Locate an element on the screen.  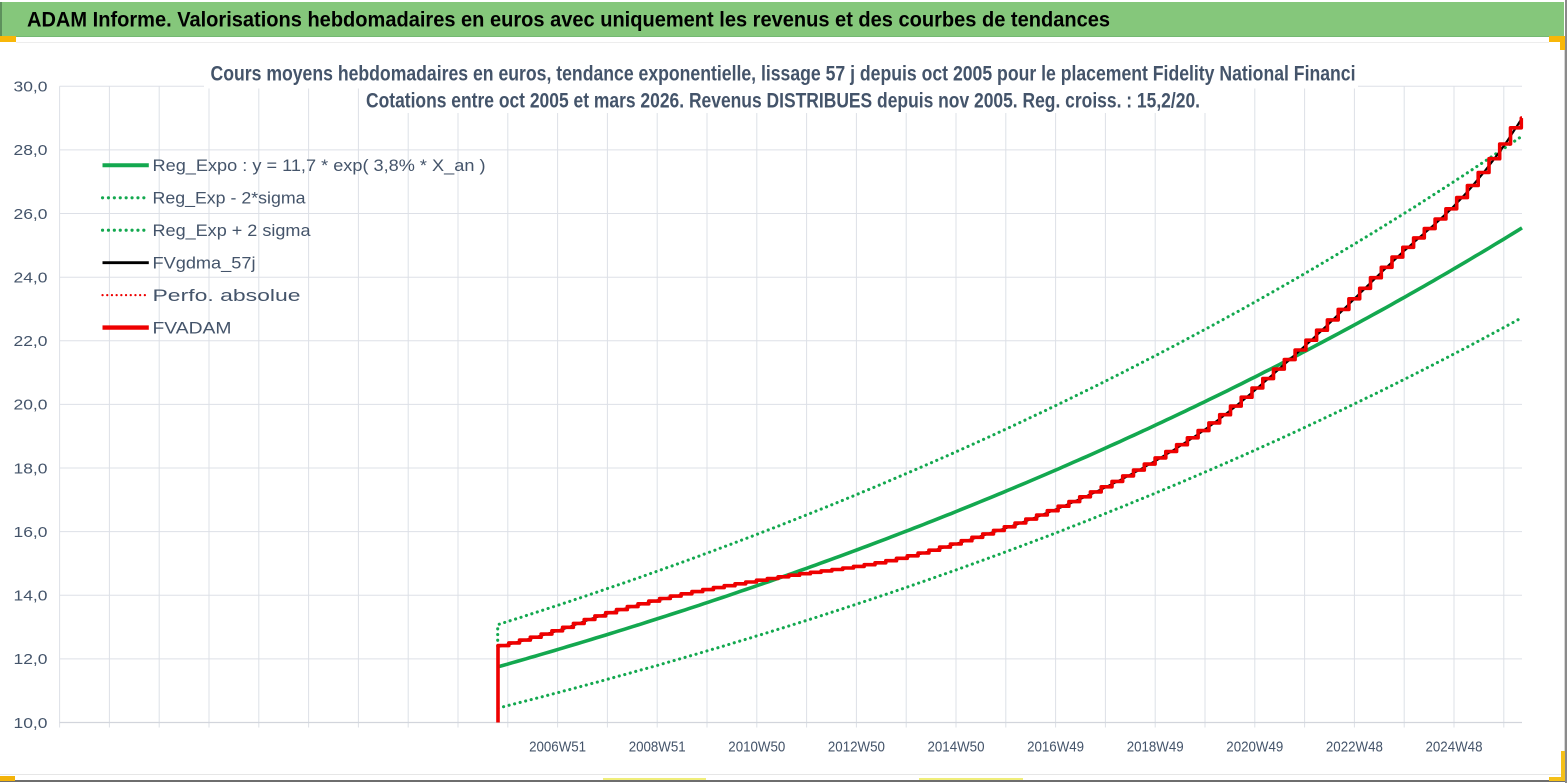
svg-text: 2008W51 is located at coordinates (657, 747).